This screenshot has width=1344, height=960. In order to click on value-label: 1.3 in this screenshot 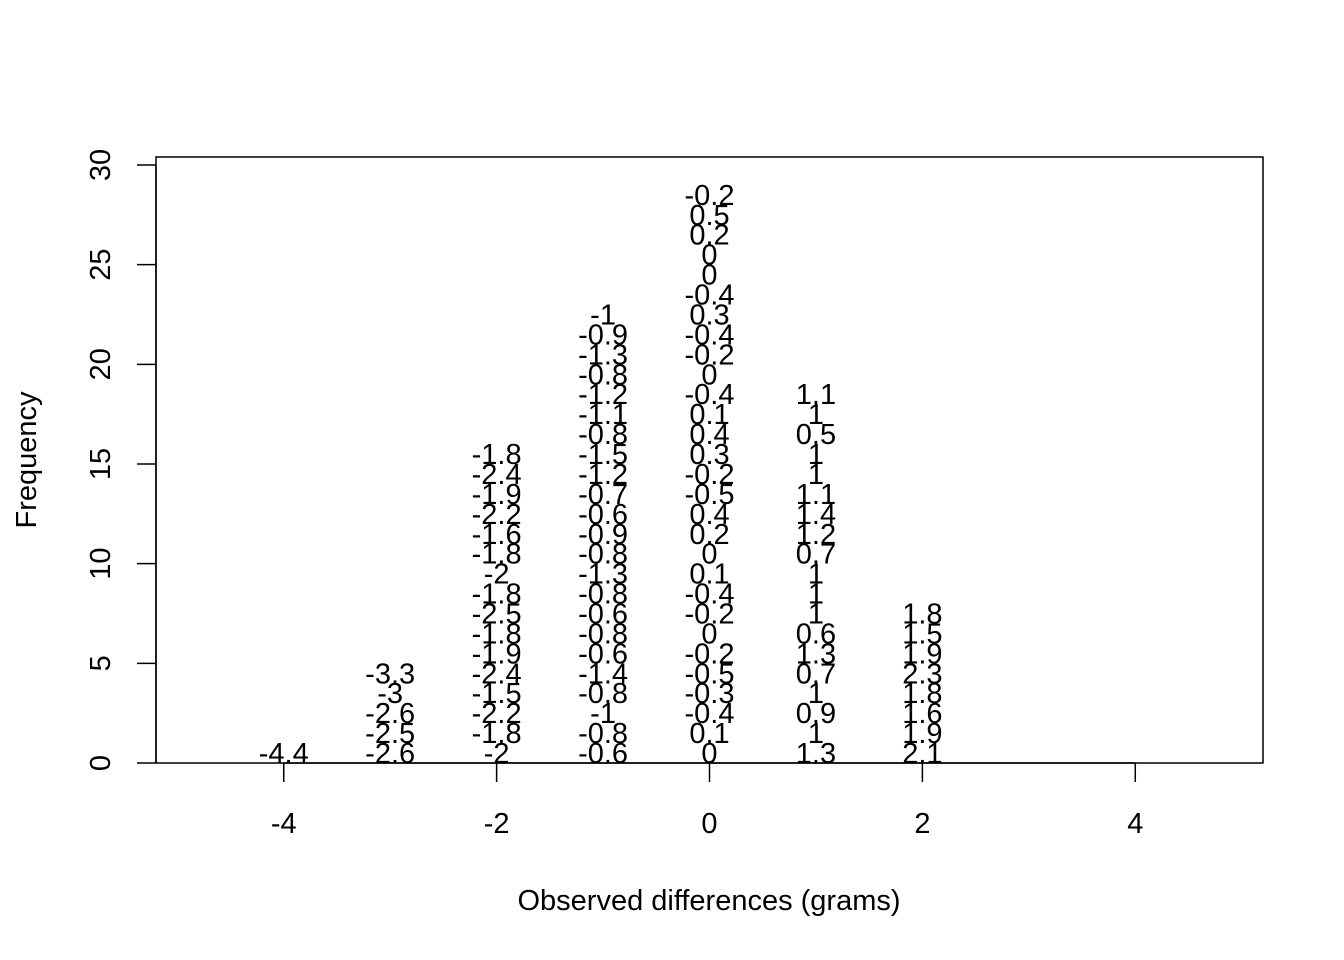, I will do `click(816, 754)`.